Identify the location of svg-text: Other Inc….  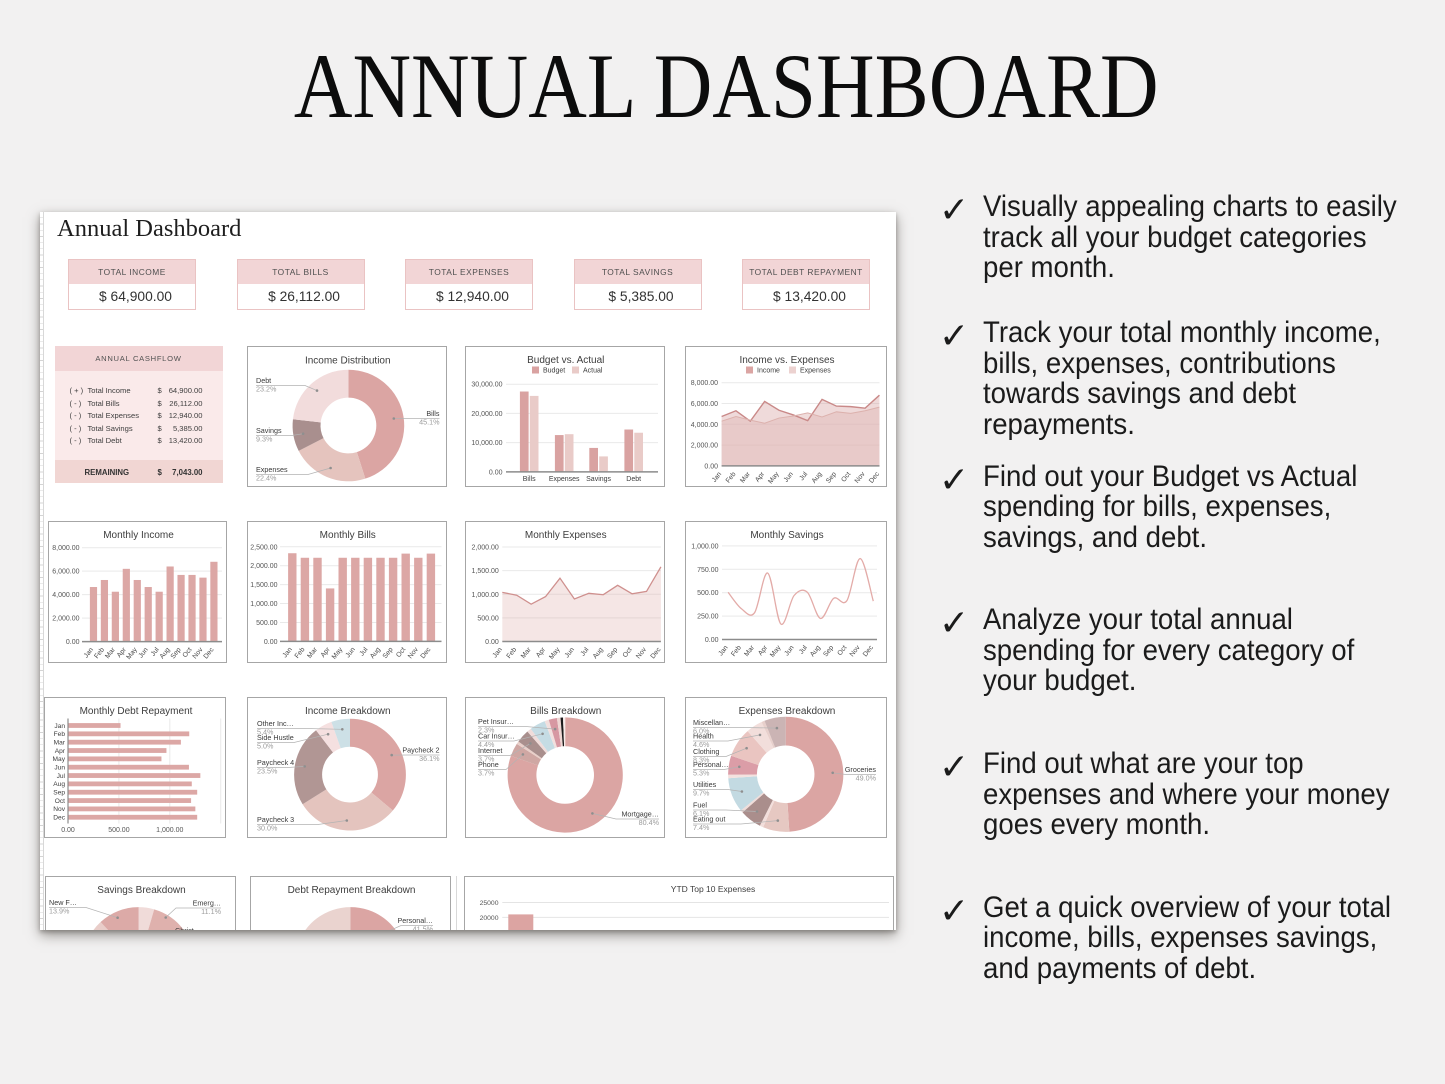
(275, 723).